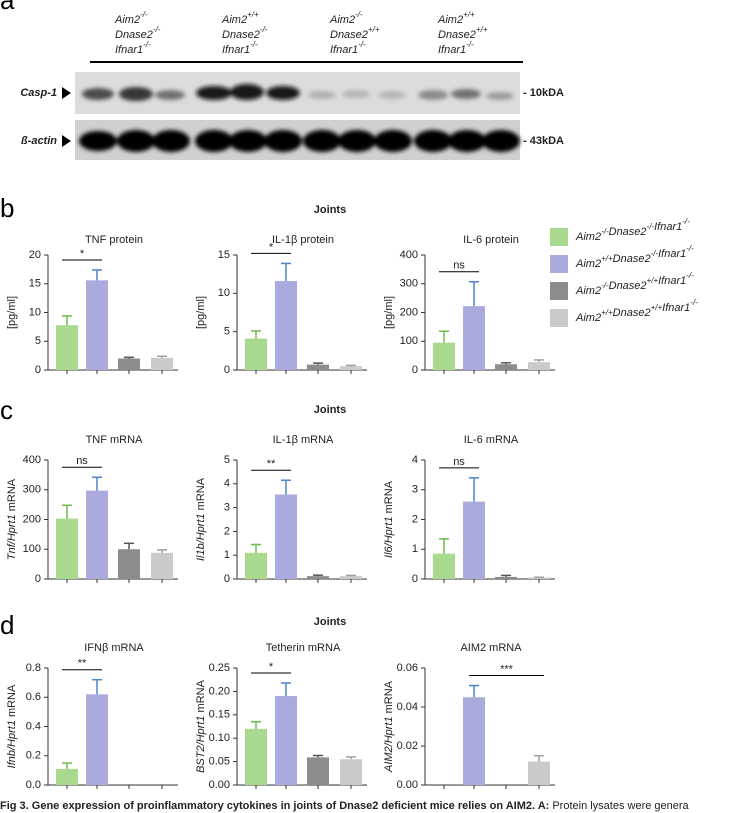  I want to click on y-tick-label: 0.10, so click(219, 738).